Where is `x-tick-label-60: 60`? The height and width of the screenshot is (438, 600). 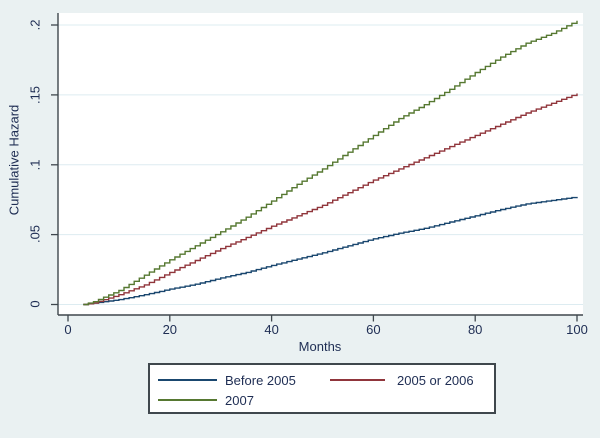 x-tick-label-60: 60 is located at coordinates (373, 329).